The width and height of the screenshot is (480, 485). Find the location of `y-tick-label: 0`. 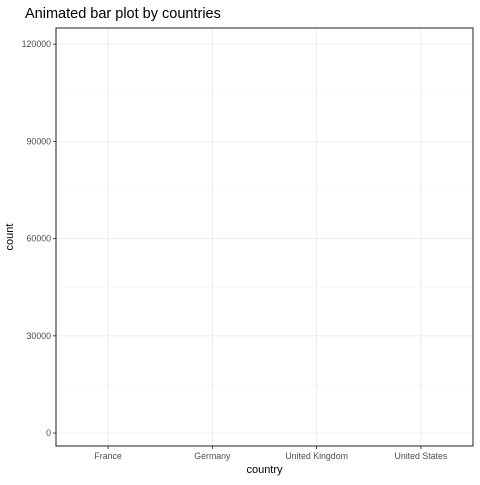

y-tick-label: 0 is located at coordinates (48, 433).